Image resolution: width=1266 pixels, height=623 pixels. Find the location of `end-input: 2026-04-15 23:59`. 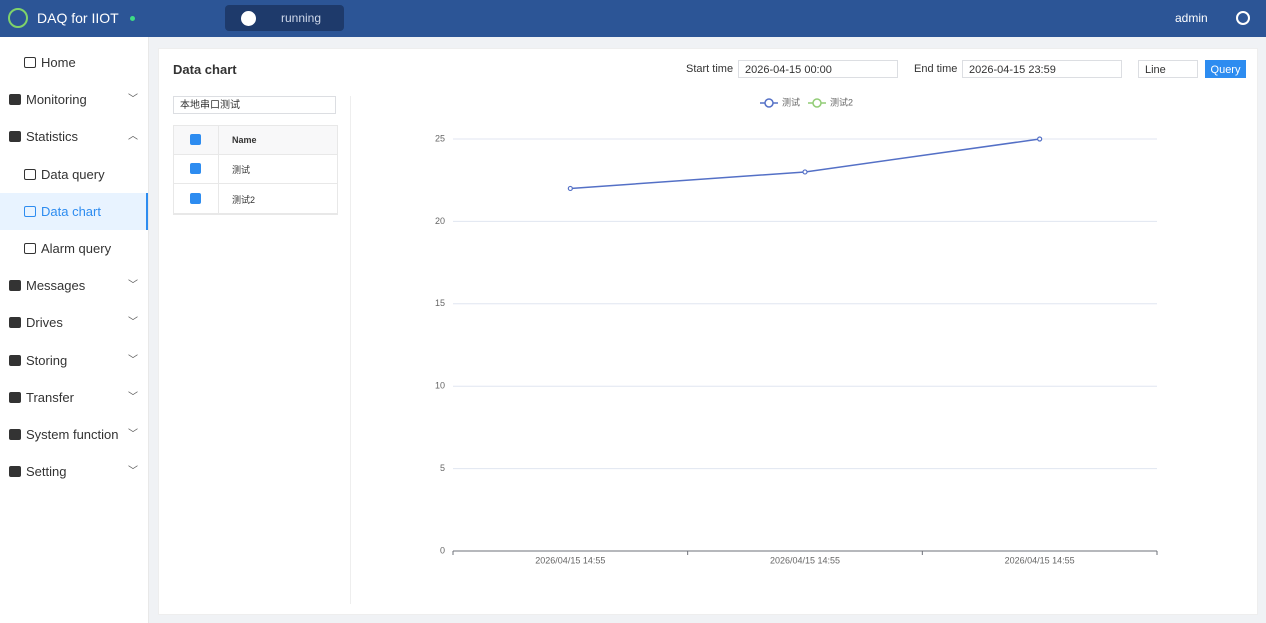

end-input: 2026-04-15 23:59 is located at coordinates (1042, 69).